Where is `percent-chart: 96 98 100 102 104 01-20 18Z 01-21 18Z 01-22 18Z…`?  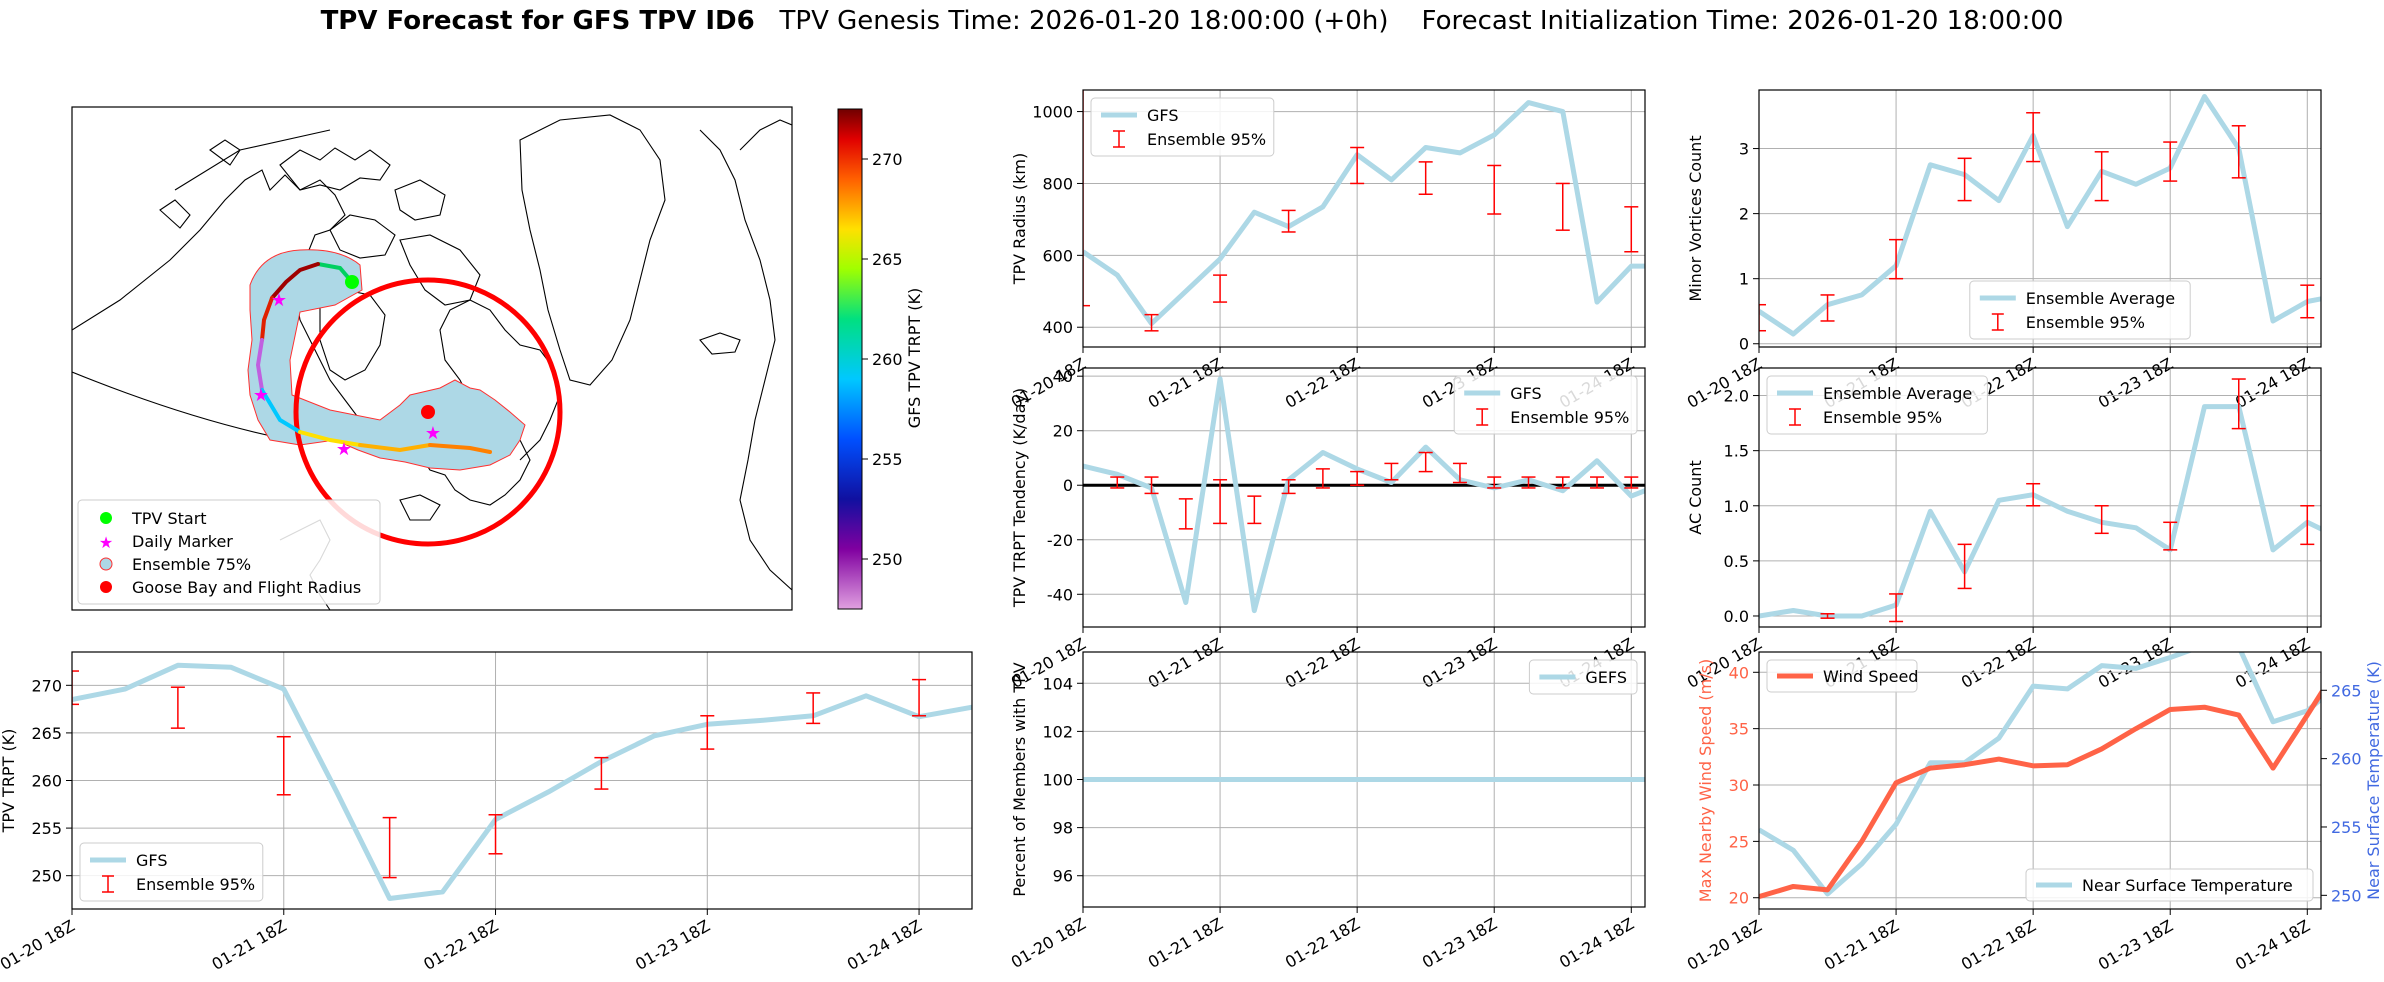 percent-chart: 96 98 100 102 104 01-20 18Z 01-21 18Z 01-22 18Z… is located at coordinates (1327, 811).